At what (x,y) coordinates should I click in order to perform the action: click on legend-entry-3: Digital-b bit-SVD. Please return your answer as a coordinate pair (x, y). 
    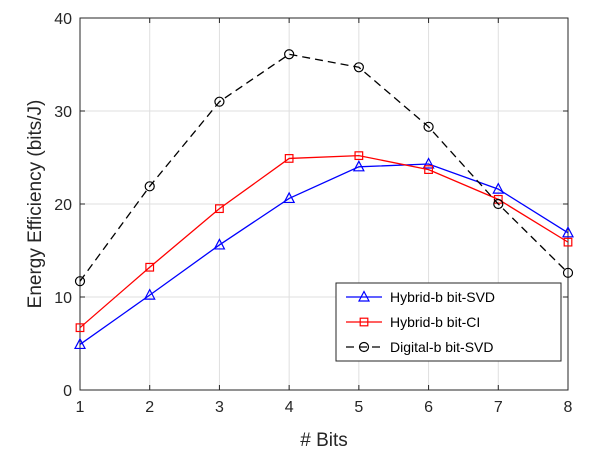
    Looking at the image, I should click on (419, 347).